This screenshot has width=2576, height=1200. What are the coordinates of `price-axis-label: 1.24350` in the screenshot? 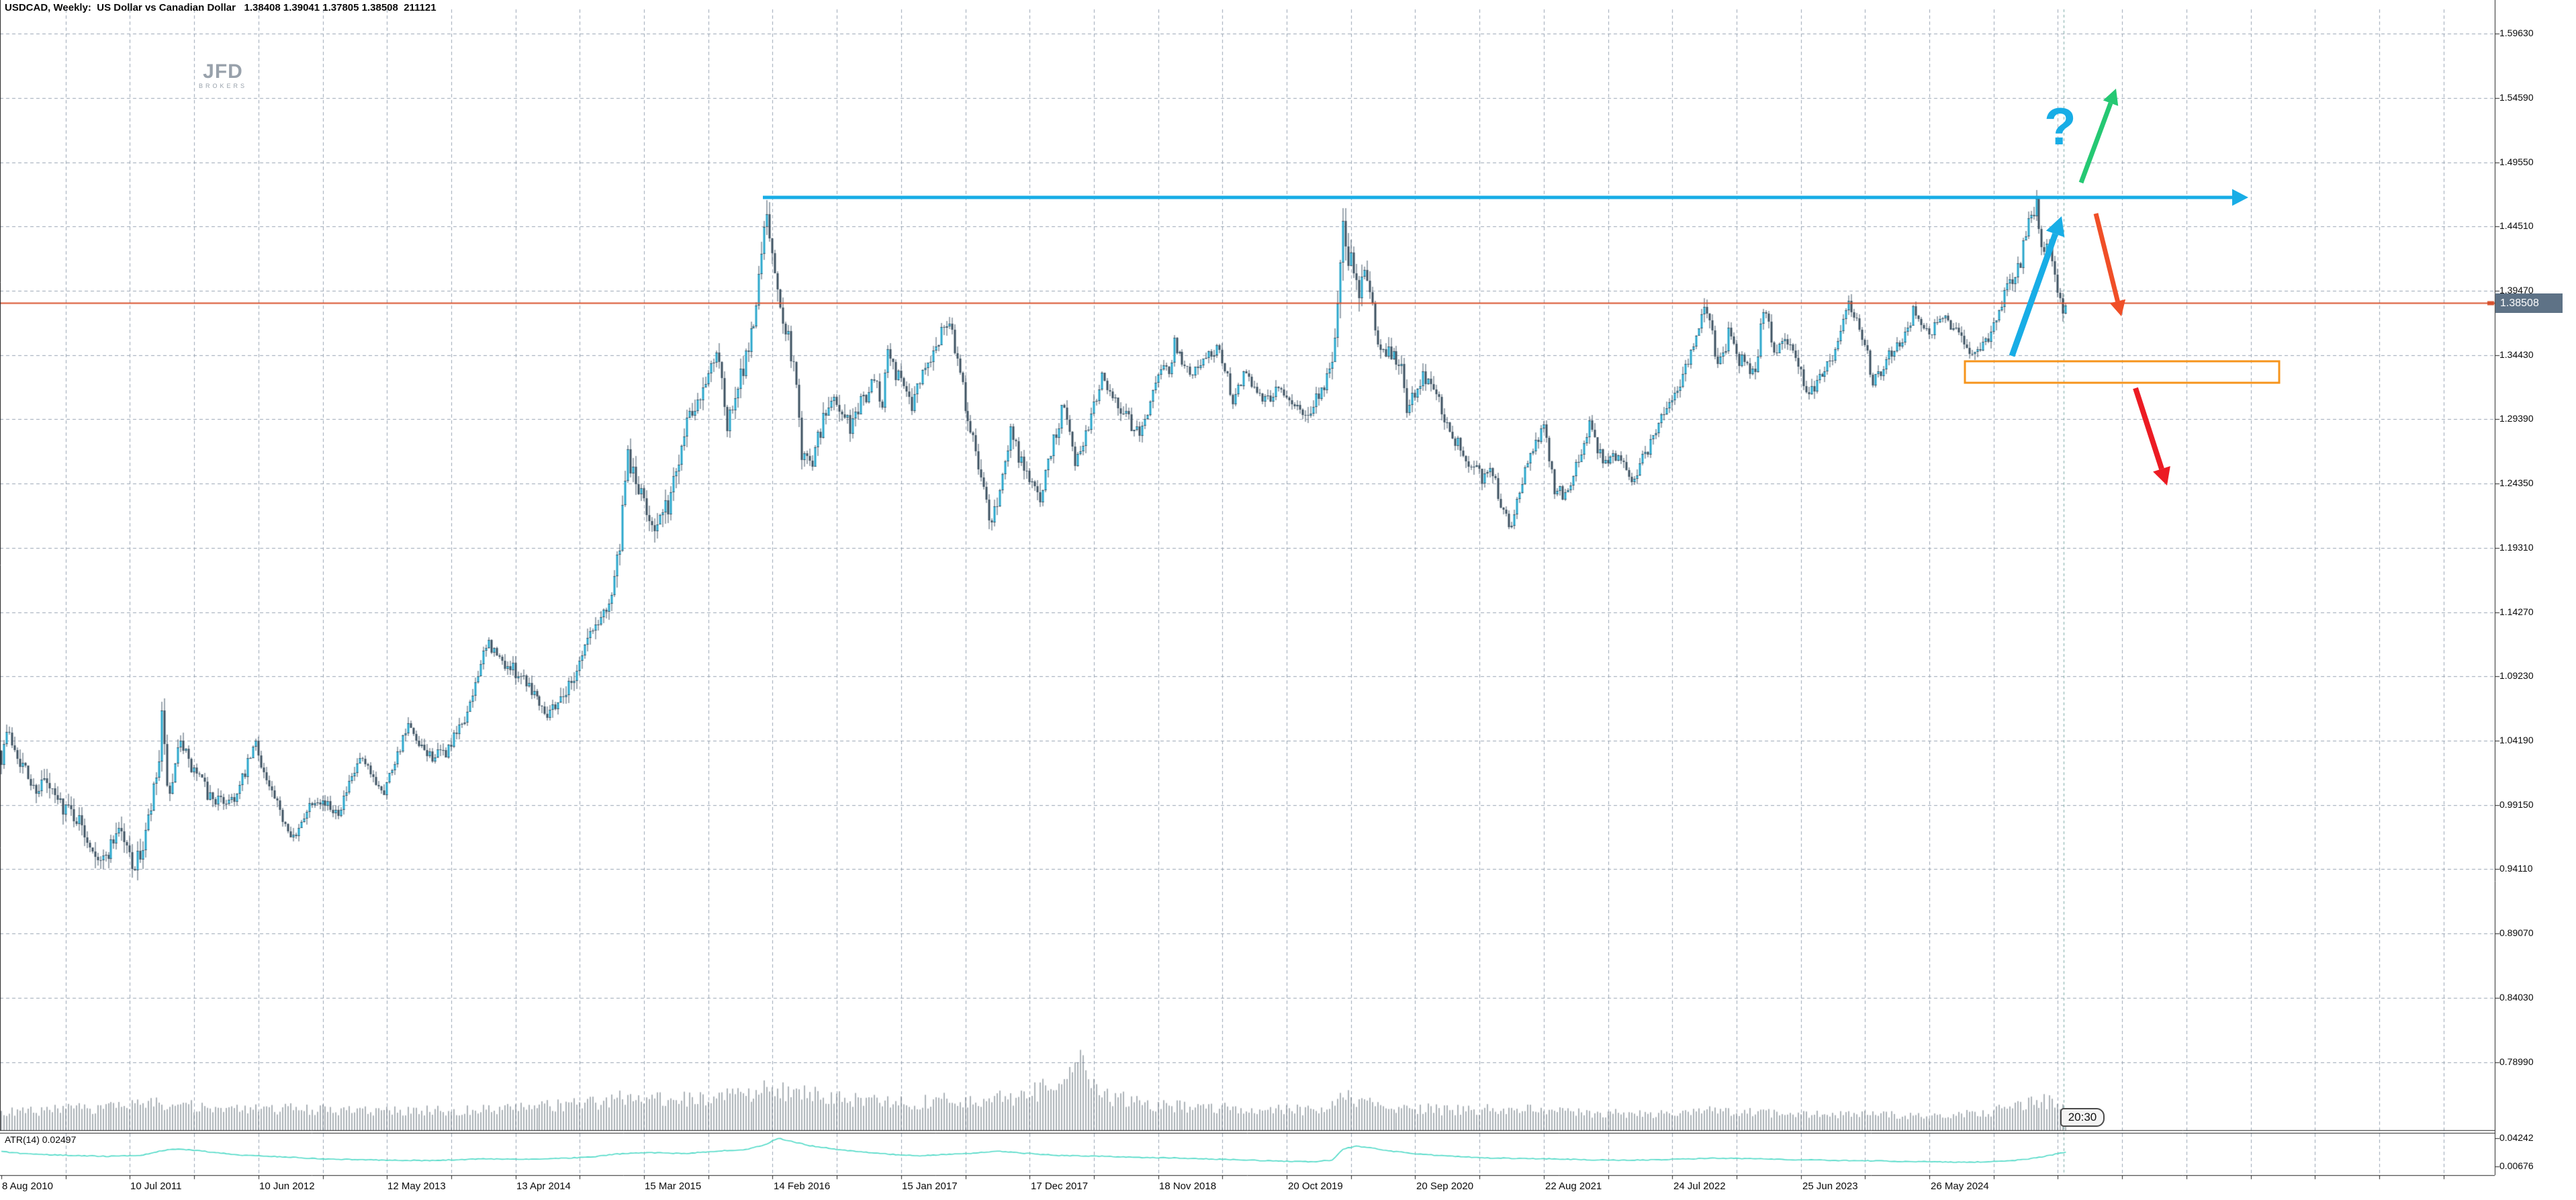 It's located at (2516, 483).